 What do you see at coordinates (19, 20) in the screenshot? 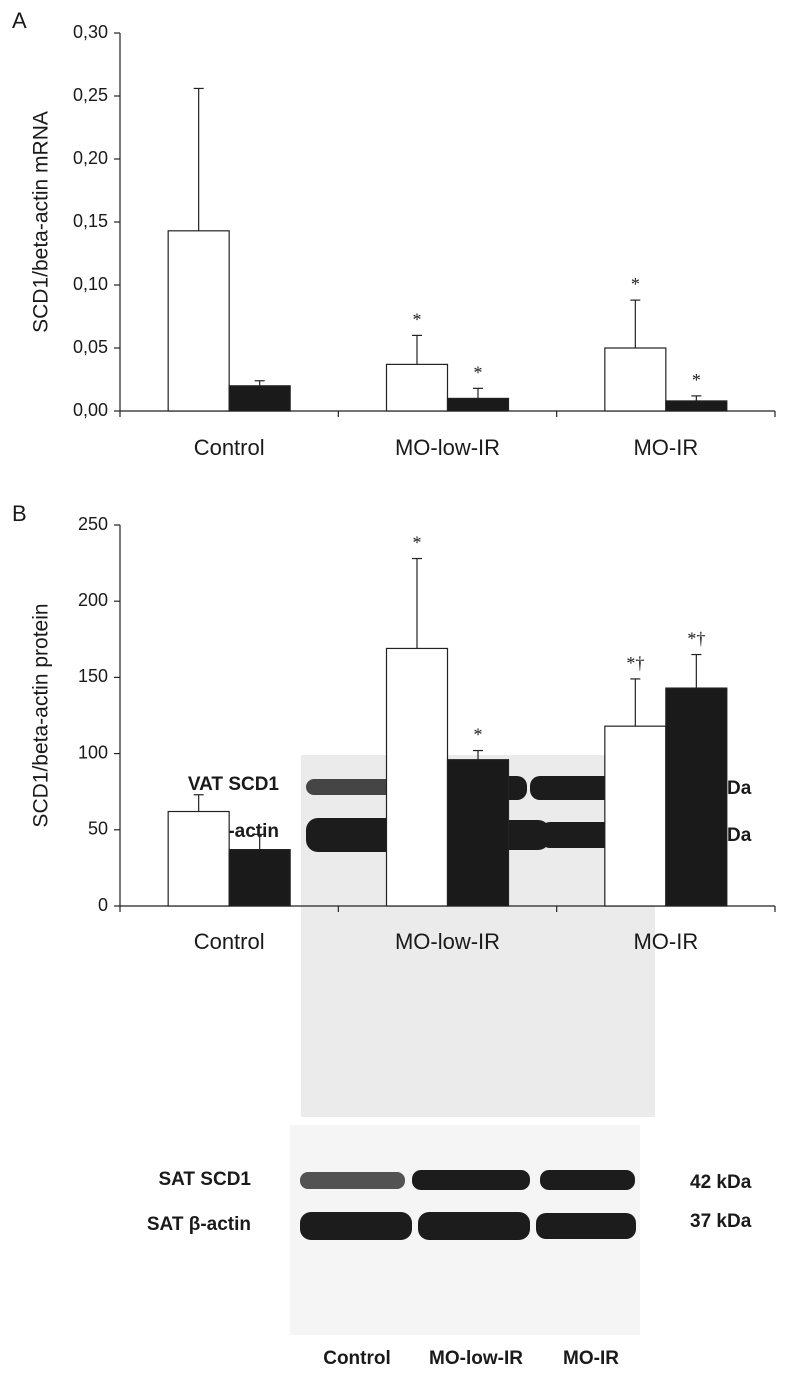
I see `panel-label: A` at bounding box center [19, 20].